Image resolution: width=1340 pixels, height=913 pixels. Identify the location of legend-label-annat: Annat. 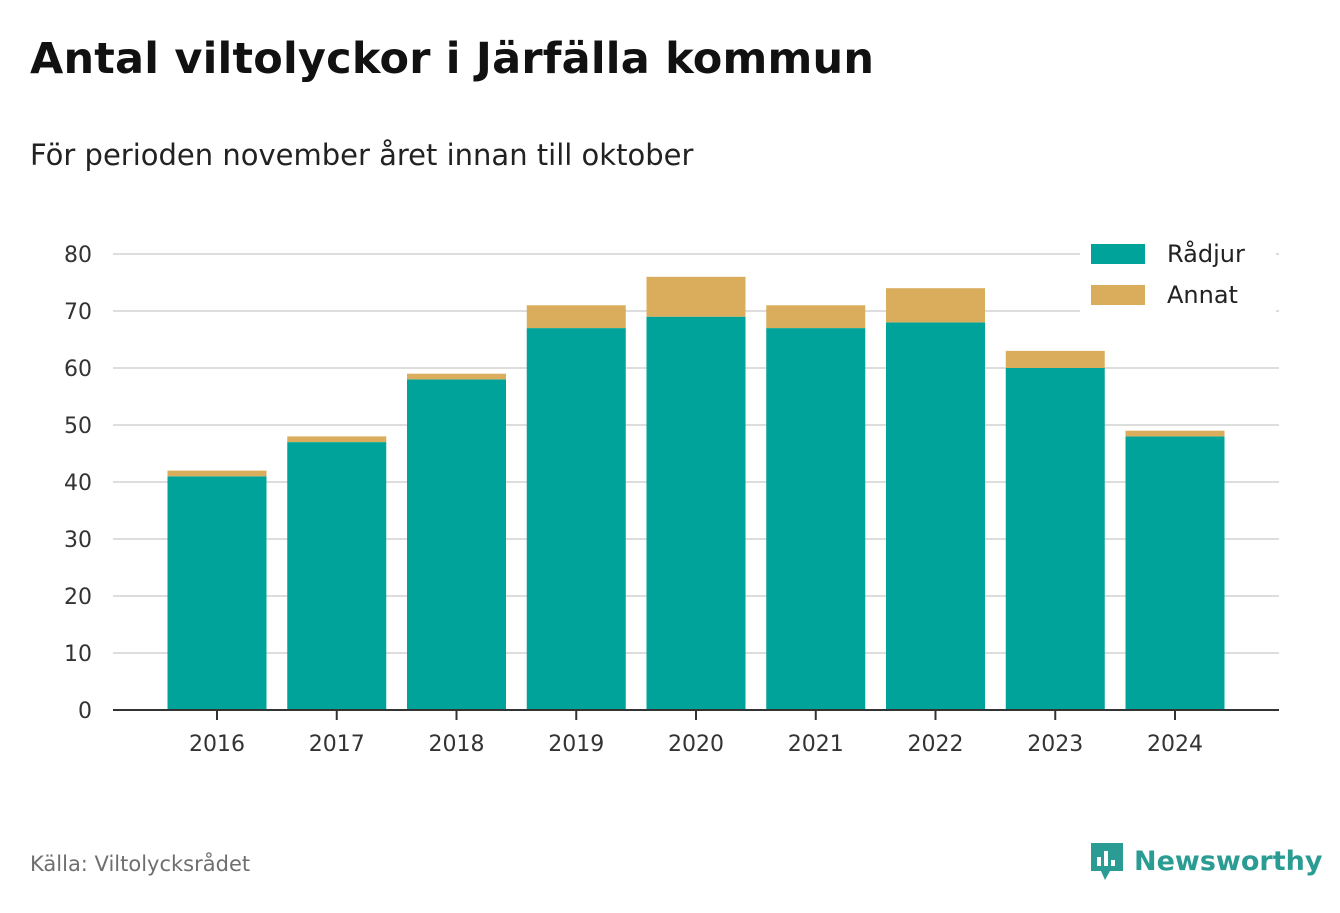
(1202, 295).